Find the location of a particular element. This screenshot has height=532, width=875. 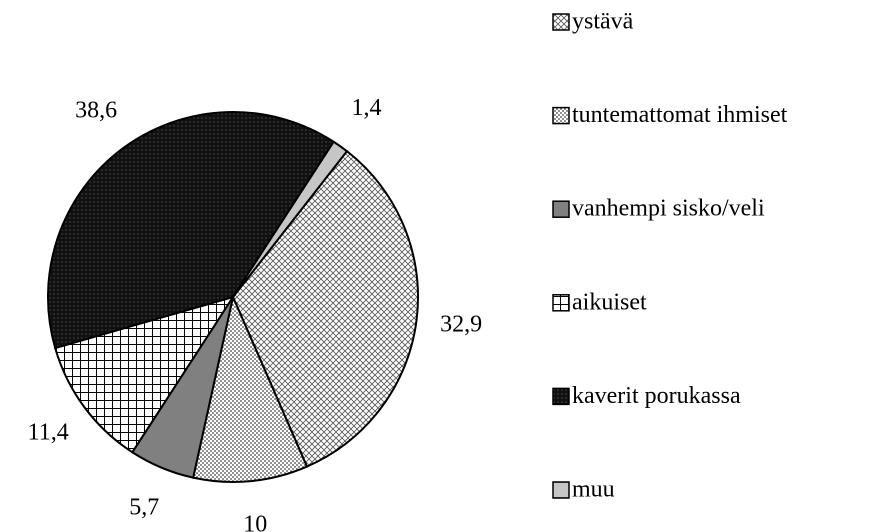

legend-label: ystävä is located at coordinates (603, 22).